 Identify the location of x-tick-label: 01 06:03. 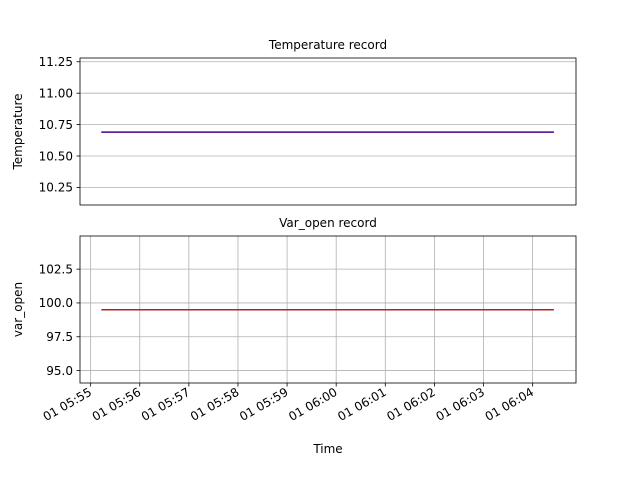
(460, 404).